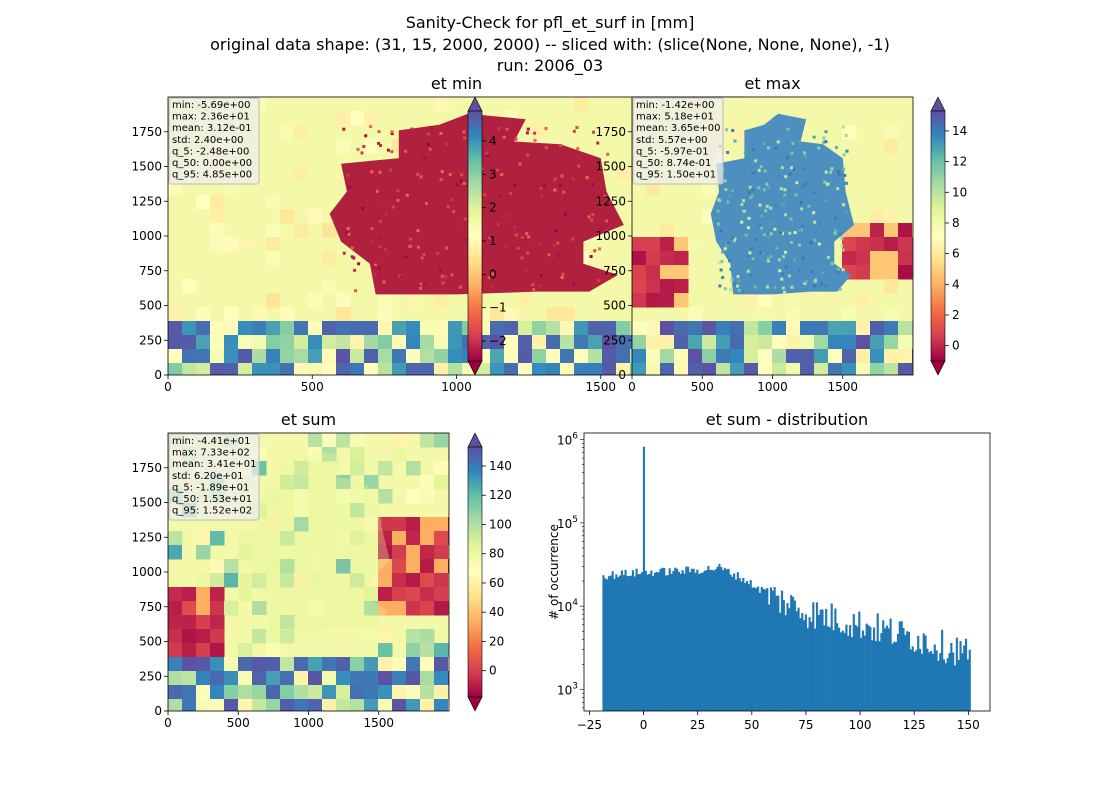  I want to click on stats-line: mean: 3.12e-01, so click(212, 128).